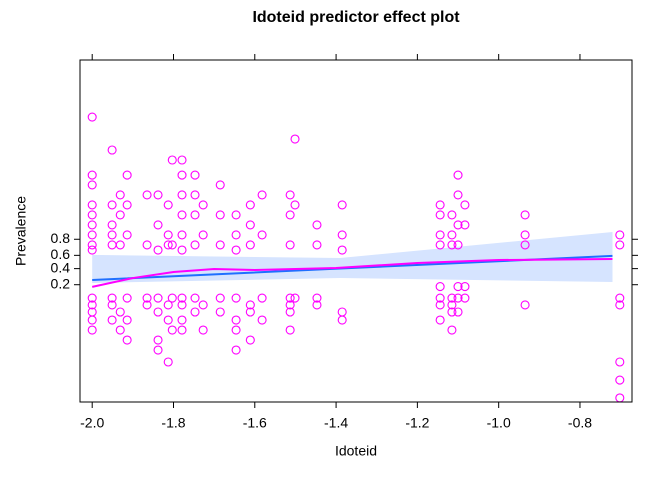  Describe the element at coordinates (255, 423) in the screenshot. I see `x-tick-label: -1.6` at that location.